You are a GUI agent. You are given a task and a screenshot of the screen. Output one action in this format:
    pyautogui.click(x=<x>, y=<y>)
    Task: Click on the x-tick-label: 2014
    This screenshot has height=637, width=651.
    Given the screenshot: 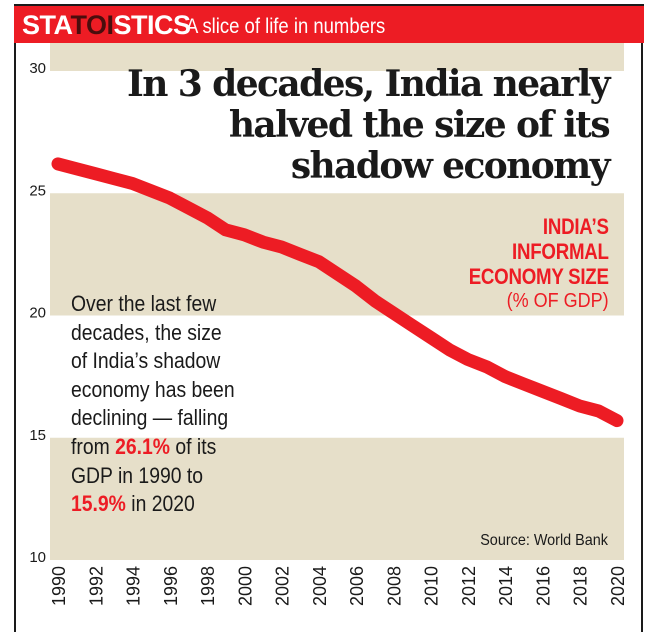 What is the action you would take?
    pyautogui.click(x=506, y=586)
    